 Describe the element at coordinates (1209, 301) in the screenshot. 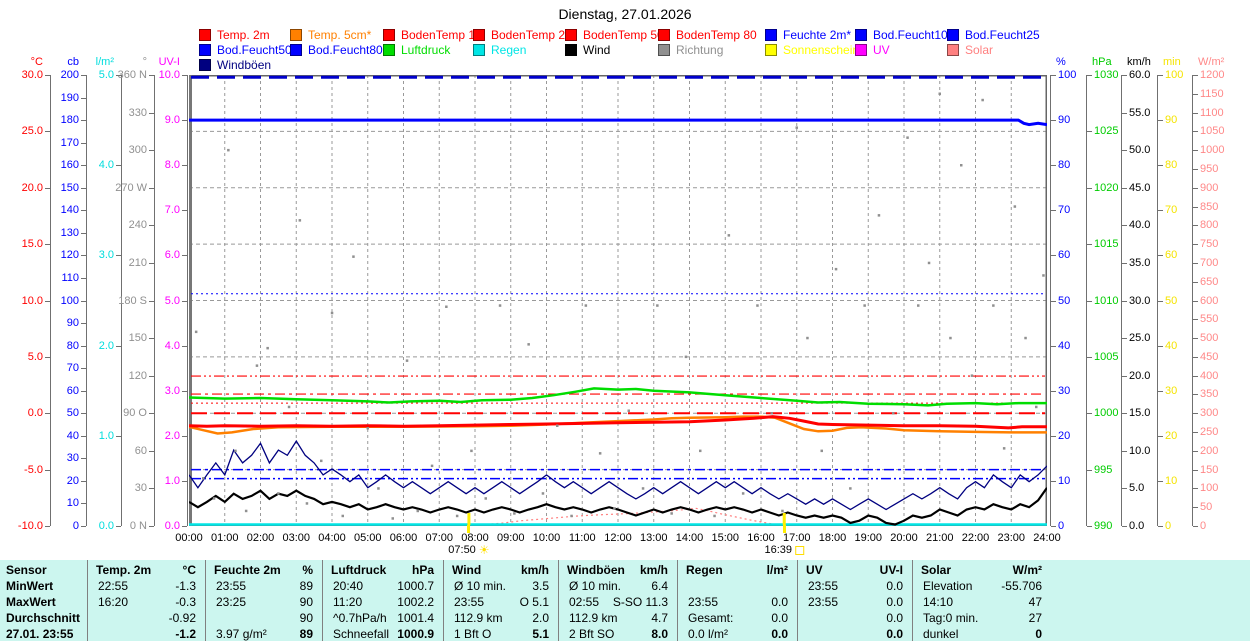

I see `axis-tick-label: 600` at that location.